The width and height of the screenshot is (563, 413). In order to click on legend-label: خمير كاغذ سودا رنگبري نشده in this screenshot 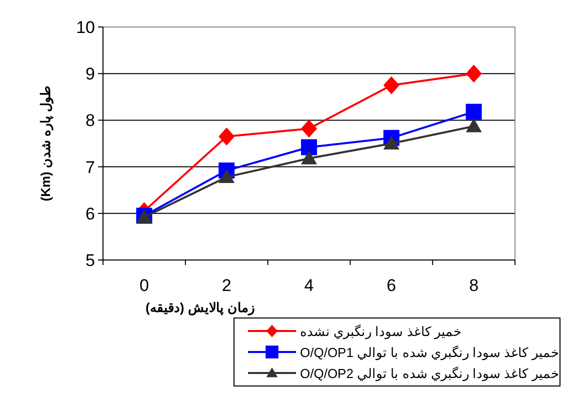, I will do `click(381, 332)`.